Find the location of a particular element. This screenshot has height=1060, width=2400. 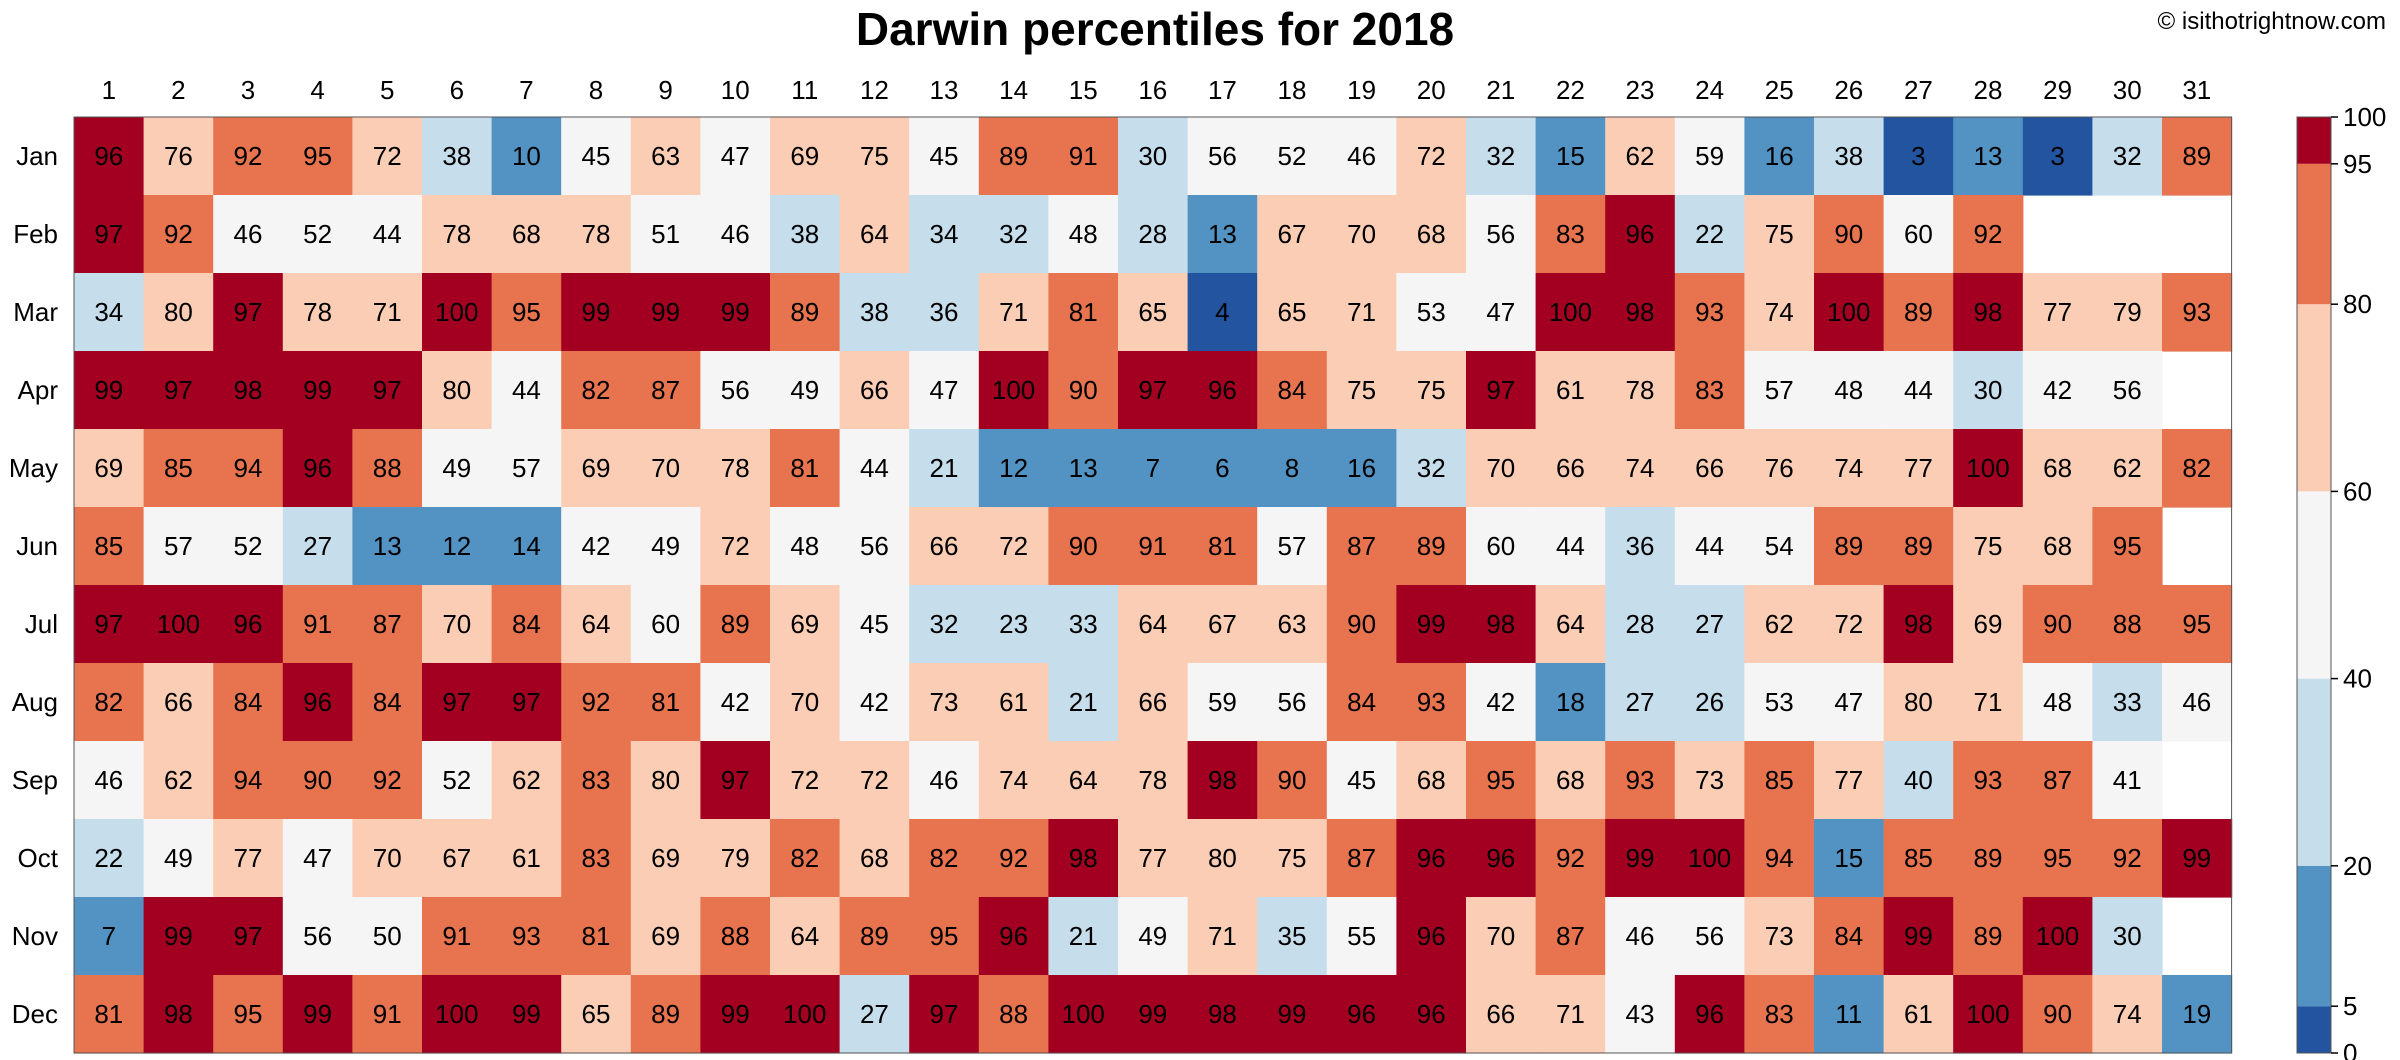

cell-value-label: 30 is located at coordinates (1152, 156).